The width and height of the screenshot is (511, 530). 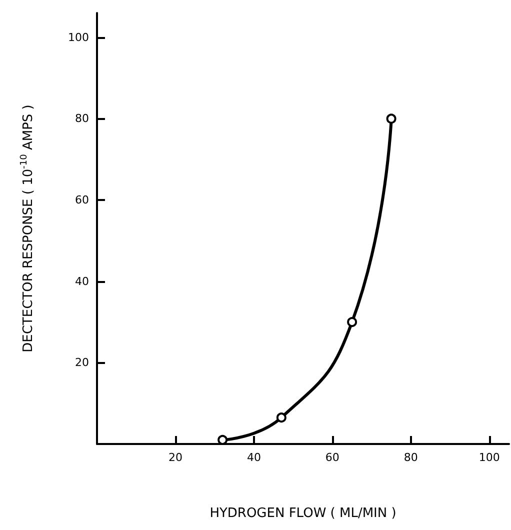 I want to click on x-tick-label: 60, so click(x=332, y=457).